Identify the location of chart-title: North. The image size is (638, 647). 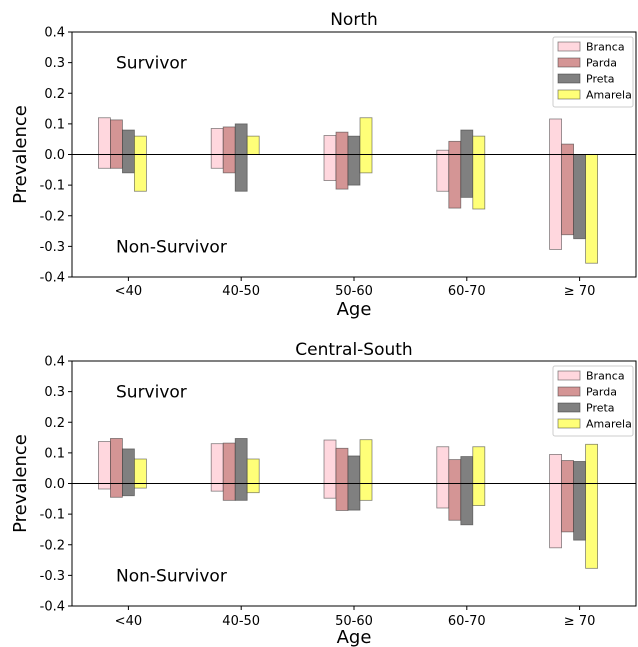
(354, 20).